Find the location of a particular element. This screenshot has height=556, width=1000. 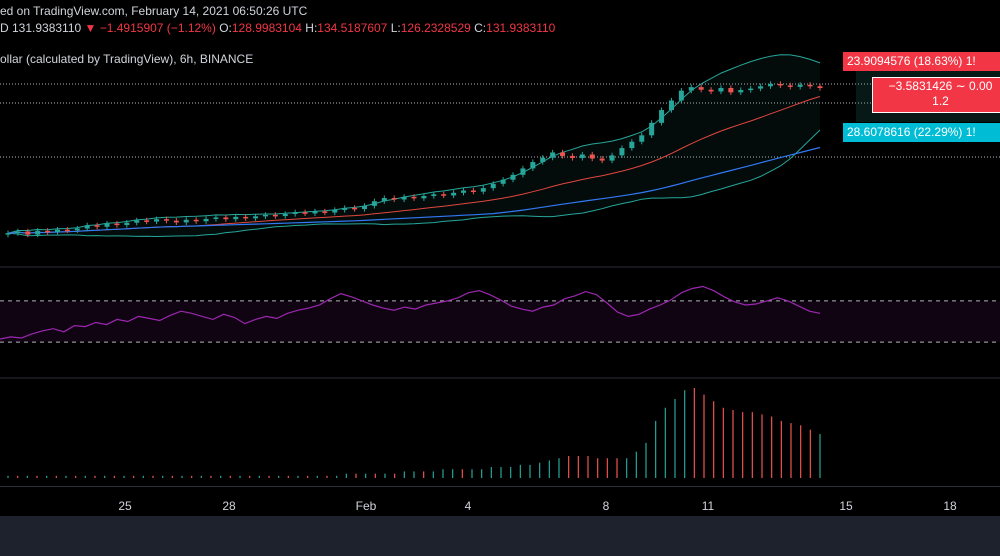

measure-line-2: 1.2 is located at coordinates (940, 101).